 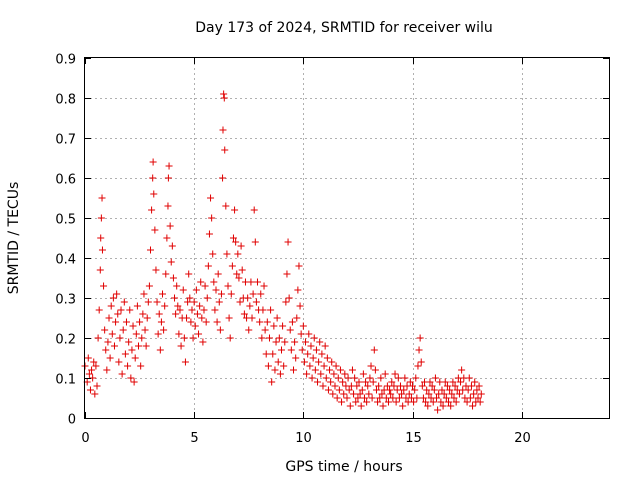 What do you see at coordinates (85, 438) in the screenshot?
I see `x-tick-label: 0` at bounding box center [85, 438].